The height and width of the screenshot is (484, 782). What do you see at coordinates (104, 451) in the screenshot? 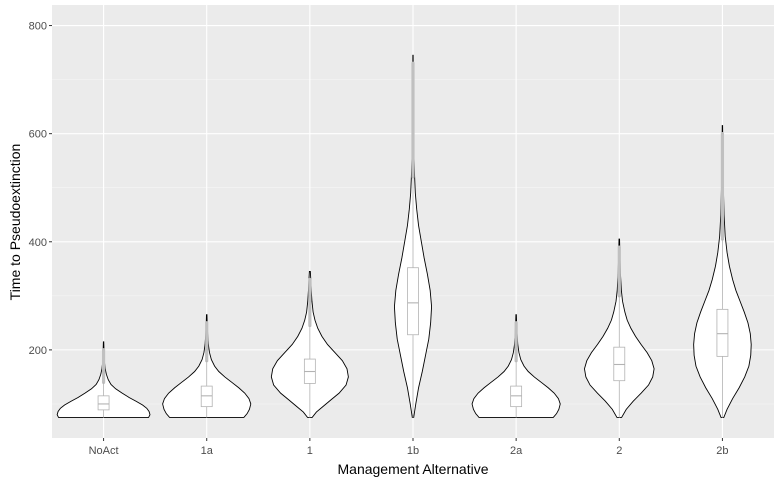
I see `x-tick-label: NoAct` at bounding box center [104, 451].